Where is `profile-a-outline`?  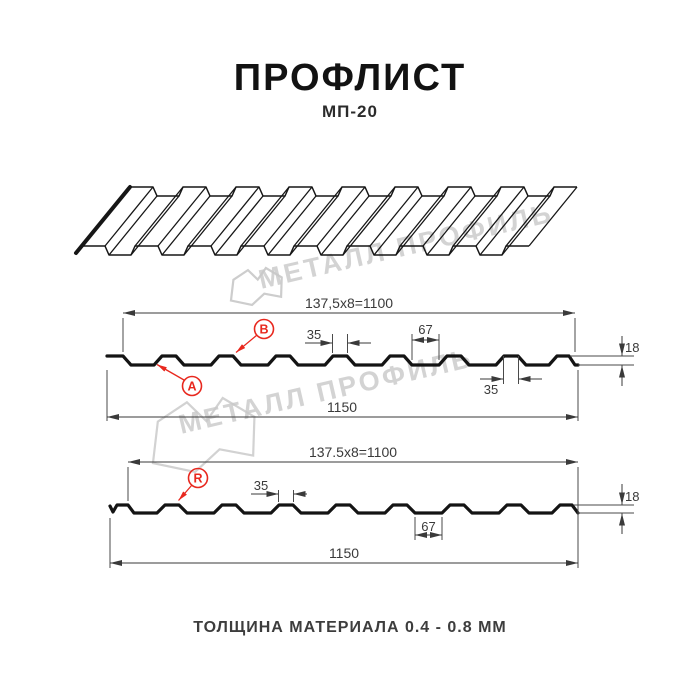
profile-a-outline is located at coordinates (342, 360).